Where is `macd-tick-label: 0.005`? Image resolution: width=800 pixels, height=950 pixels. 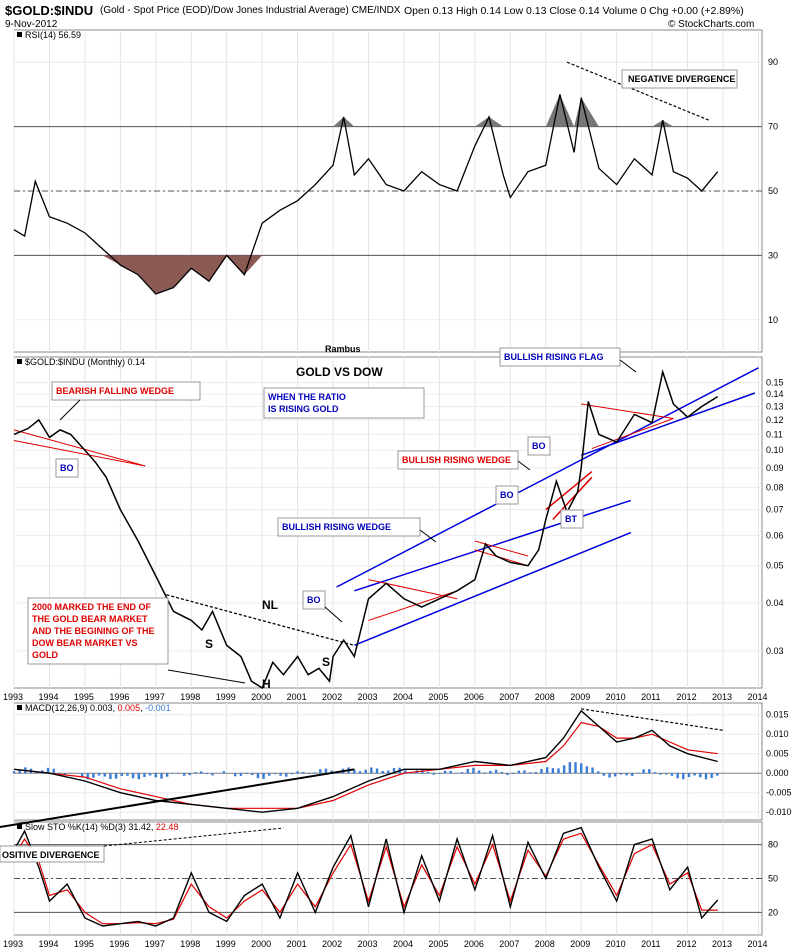 macd-tick-label: 0.005 is located at coordinates (777, 754).